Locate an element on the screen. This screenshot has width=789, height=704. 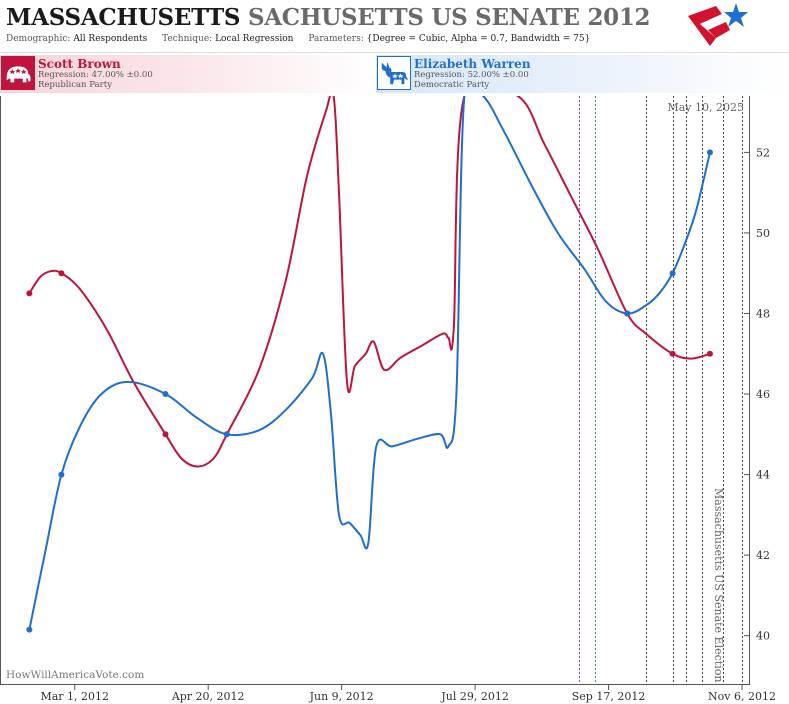
parameters-label: Parameters: is located at coordinates (336, 39).